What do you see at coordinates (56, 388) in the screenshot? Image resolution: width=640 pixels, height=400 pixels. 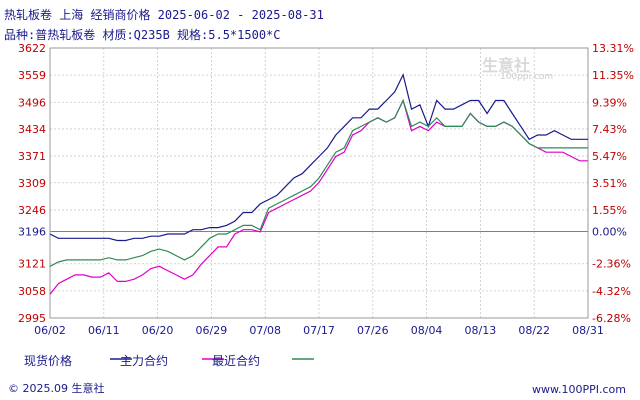 I see `footer-copyright: © 2025.09 生意社` at bounding box center [56, 388].